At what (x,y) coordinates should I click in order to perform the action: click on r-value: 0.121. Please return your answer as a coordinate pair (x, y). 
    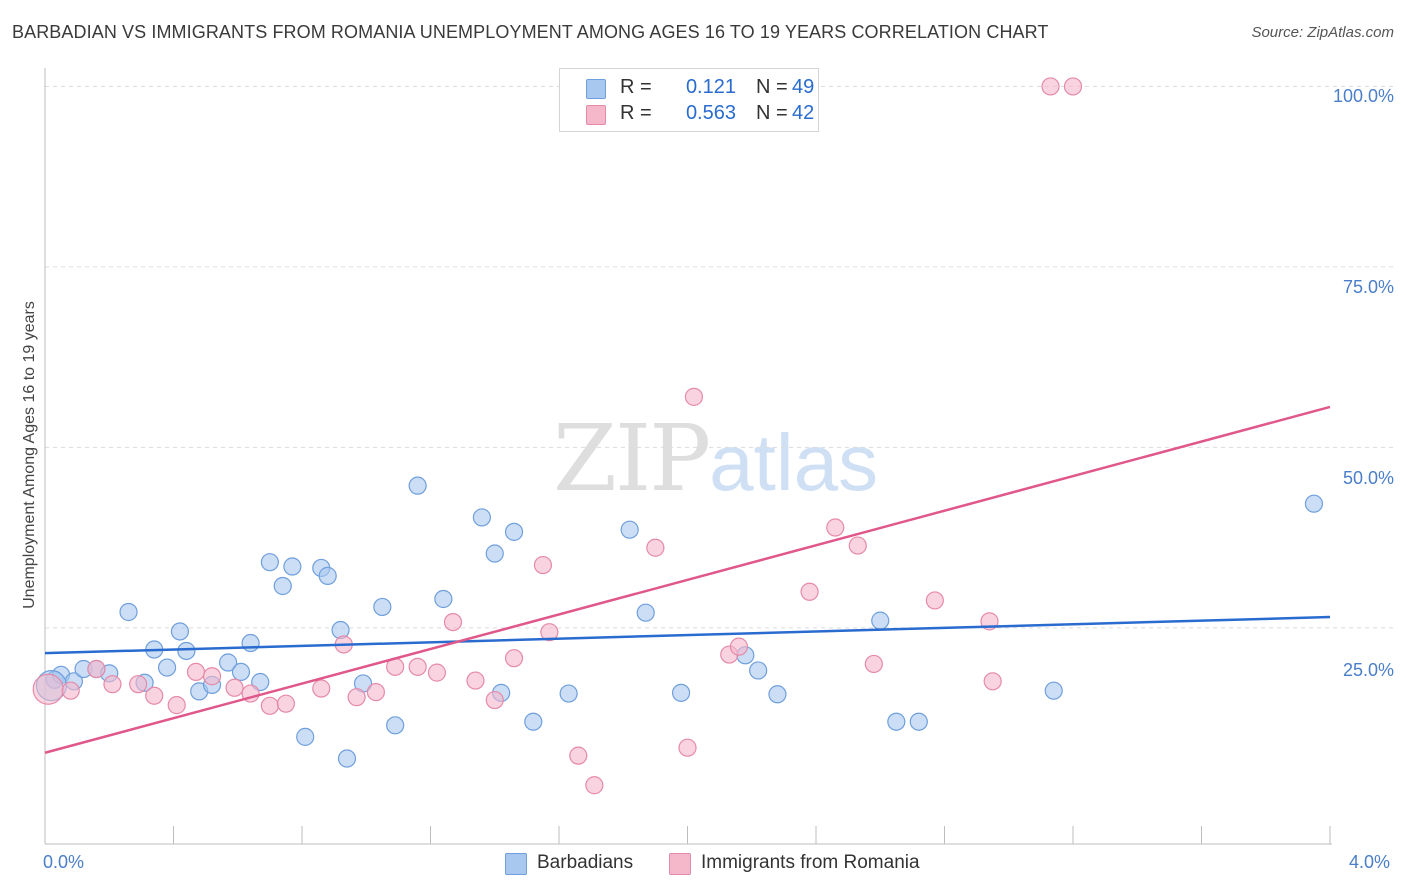
    Looking at the image, I should click on (710, 87).